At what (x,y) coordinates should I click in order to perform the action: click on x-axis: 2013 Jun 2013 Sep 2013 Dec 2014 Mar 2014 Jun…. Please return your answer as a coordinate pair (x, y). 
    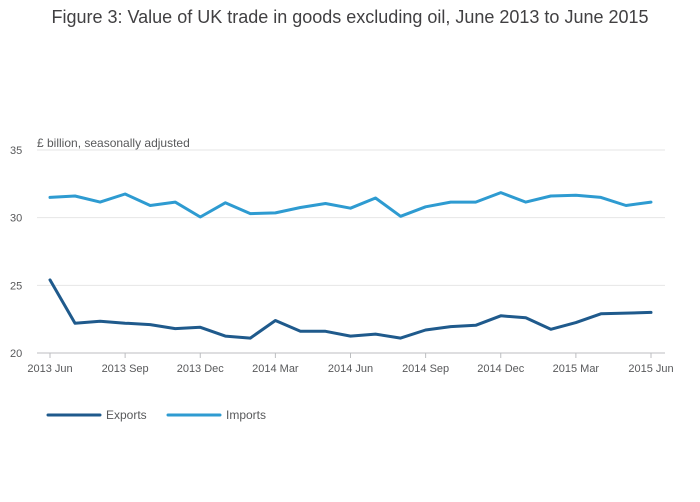
    Looking at the image, I should click on (350, 363).